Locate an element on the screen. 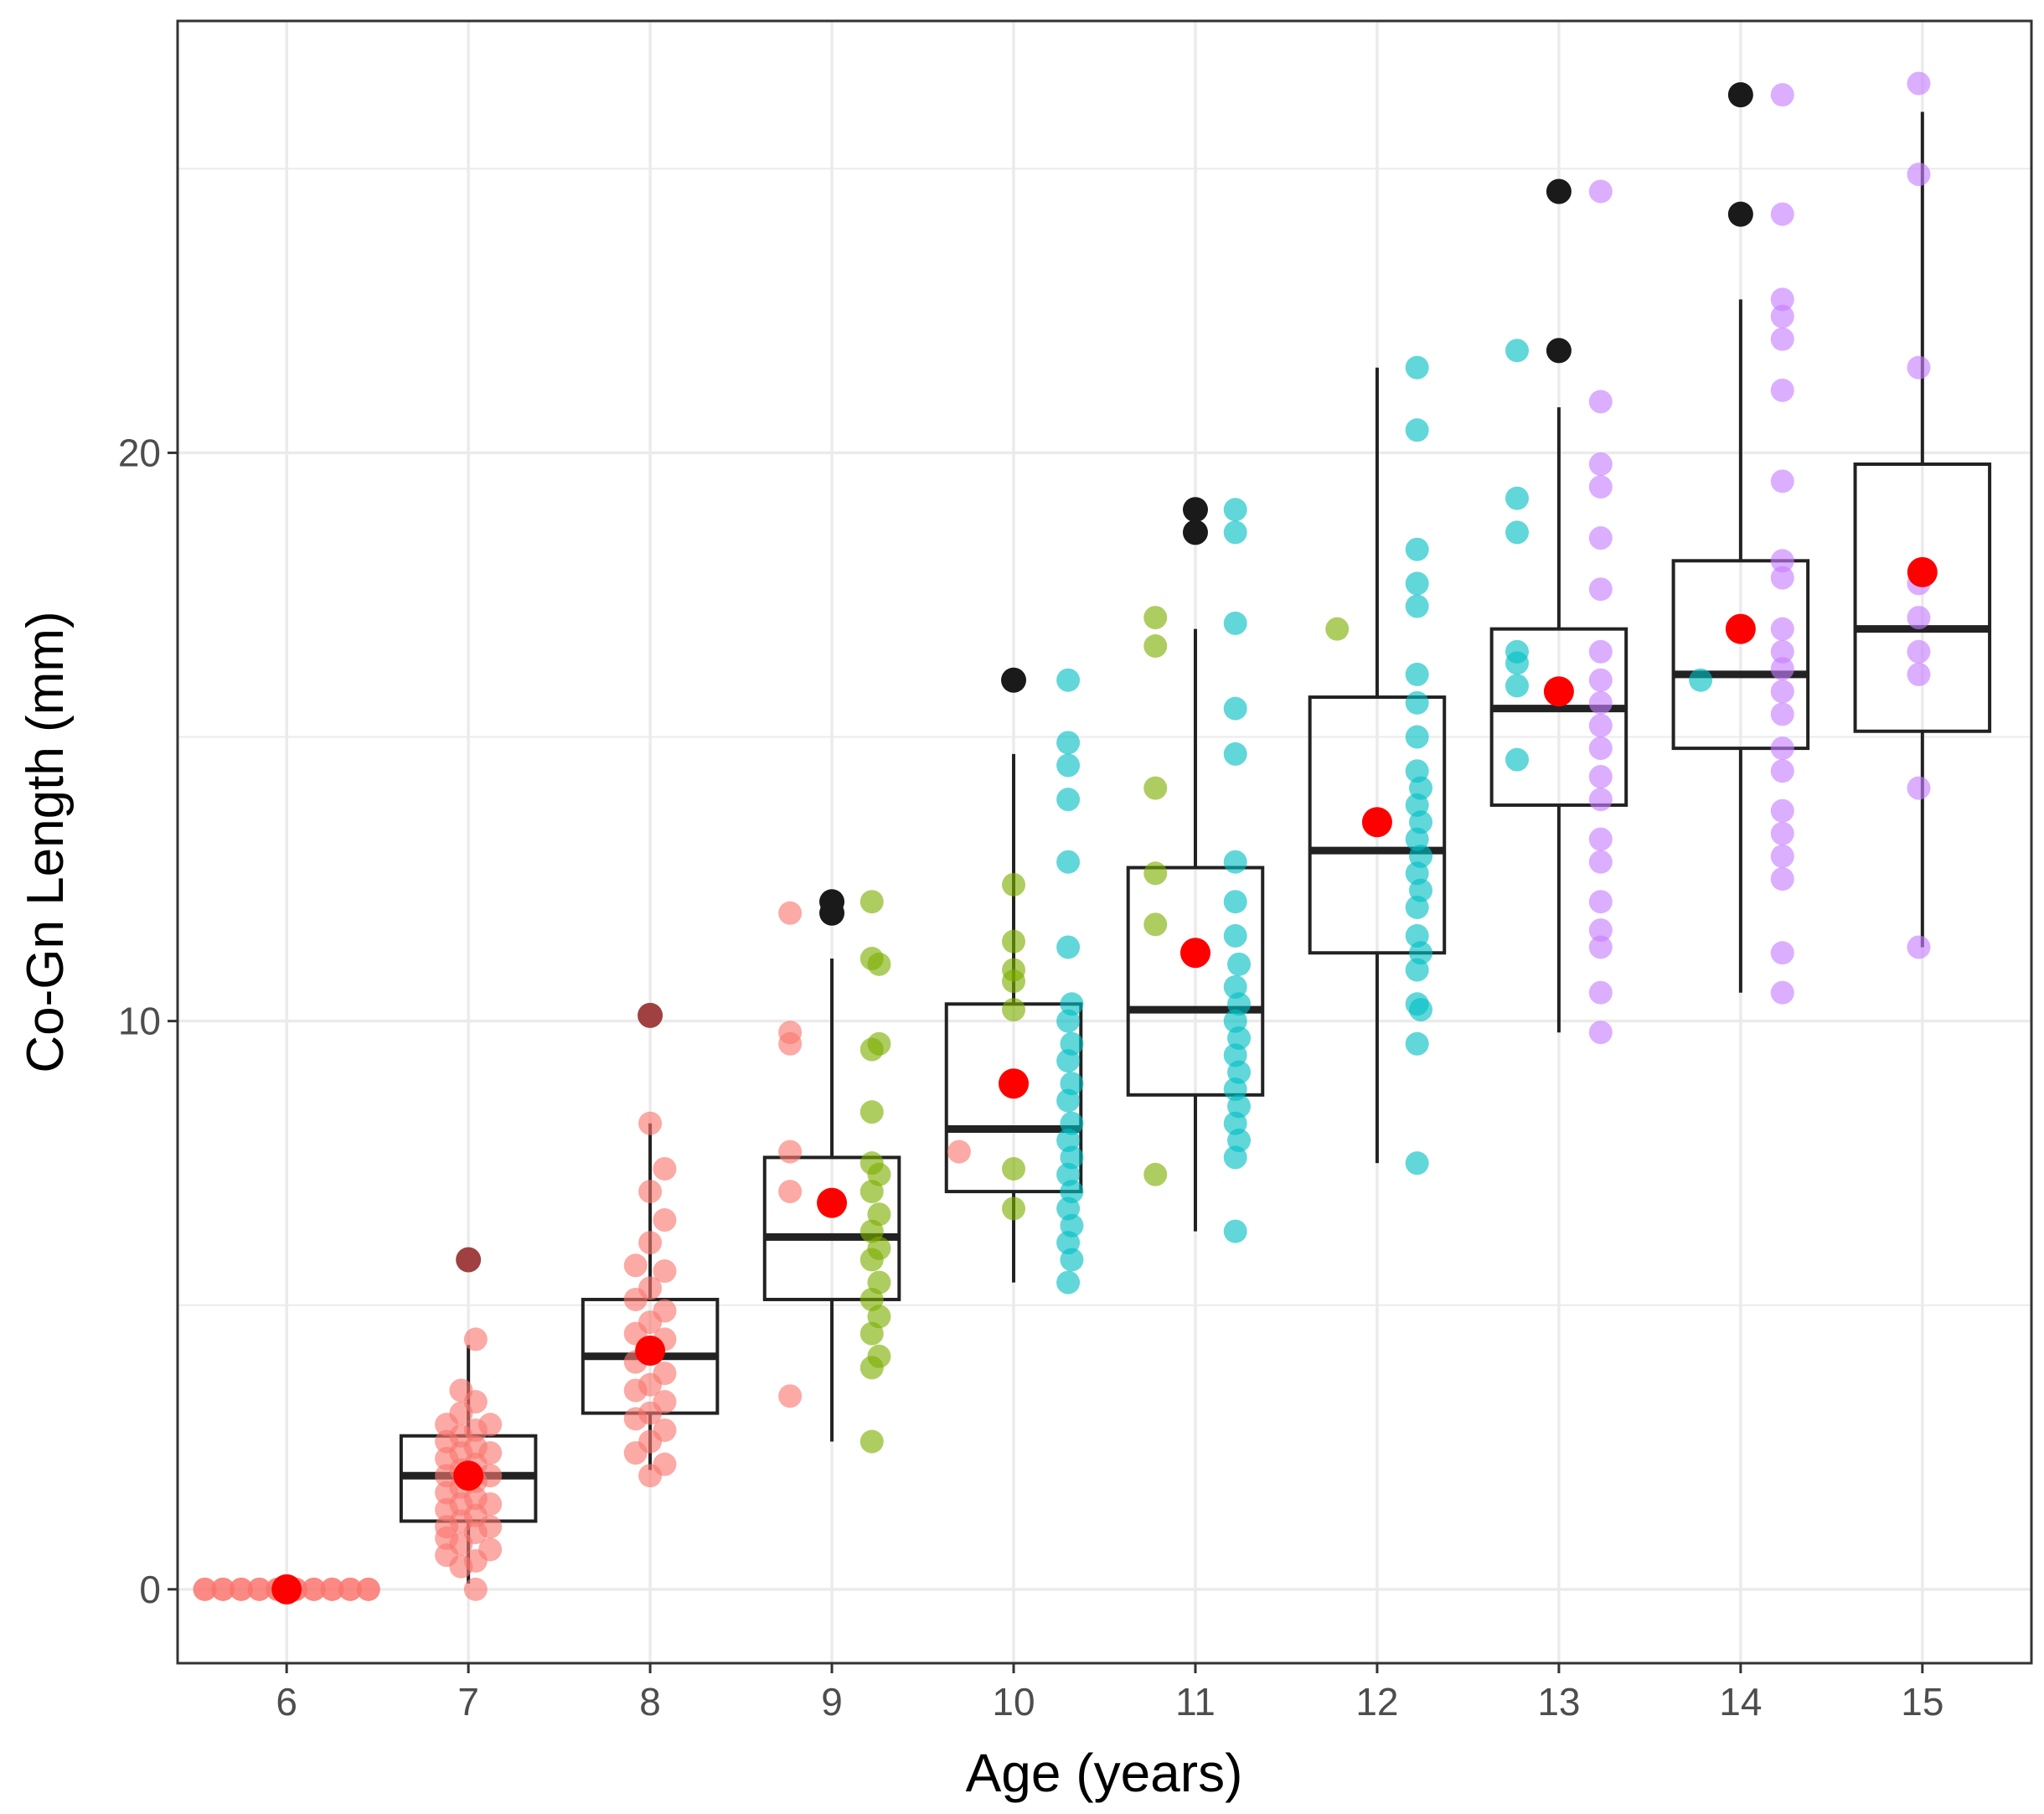  x-tick-label: 12 is located at coordinates (1377, 1702).